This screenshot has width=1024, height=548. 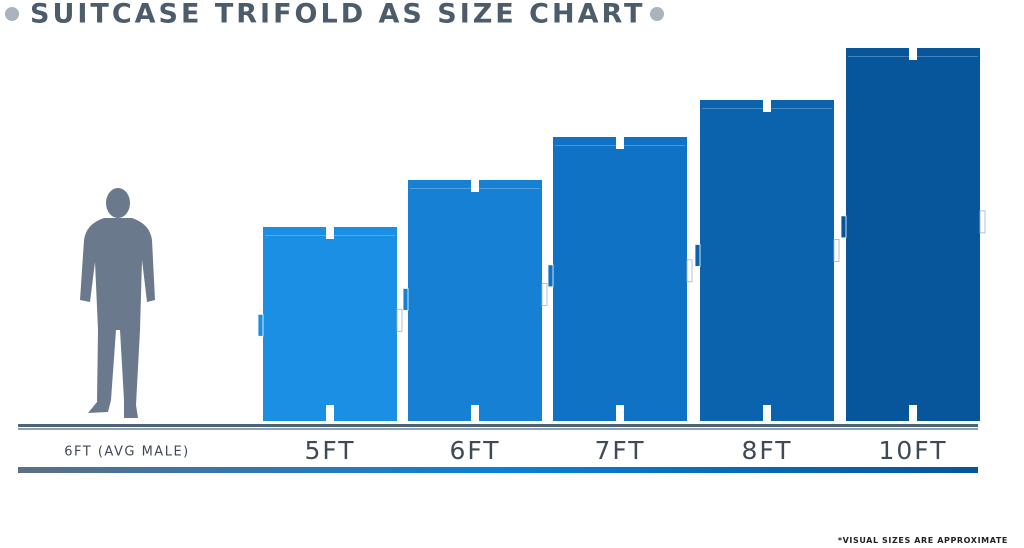 I want to click on bottom-bar, so click(x=498, y=470).